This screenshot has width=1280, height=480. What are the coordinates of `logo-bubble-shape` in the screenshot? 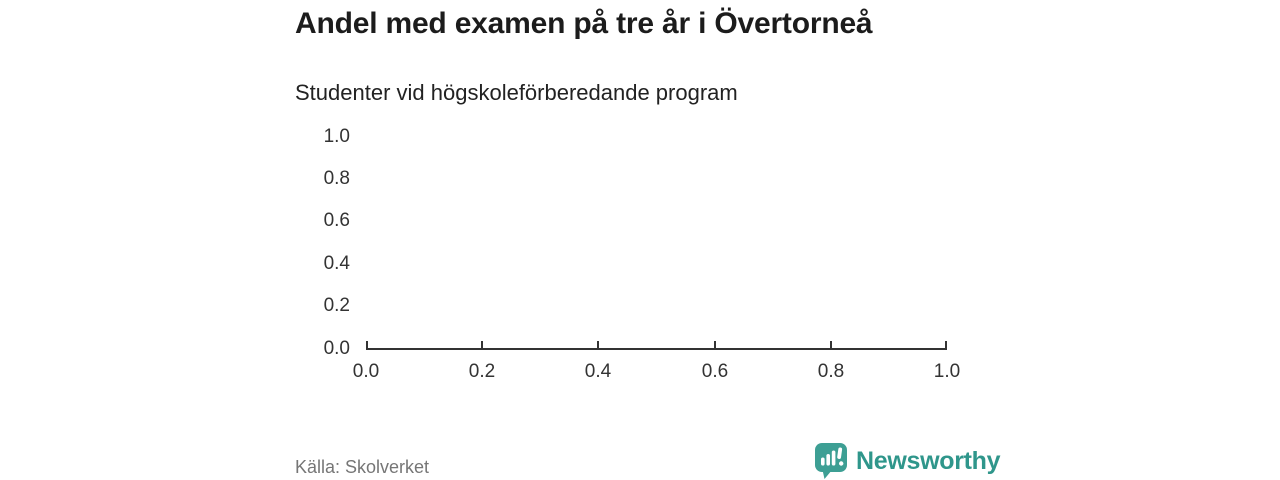 It's located at (831, 457).